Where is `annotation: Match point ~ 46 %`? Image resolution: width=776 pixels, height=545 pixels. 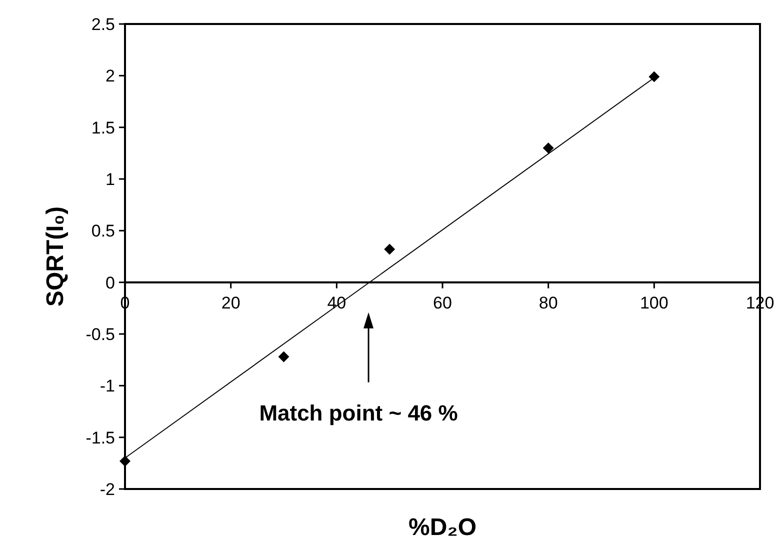
annotation: Match point ~ 46 % is located at coordinates (358, 413).